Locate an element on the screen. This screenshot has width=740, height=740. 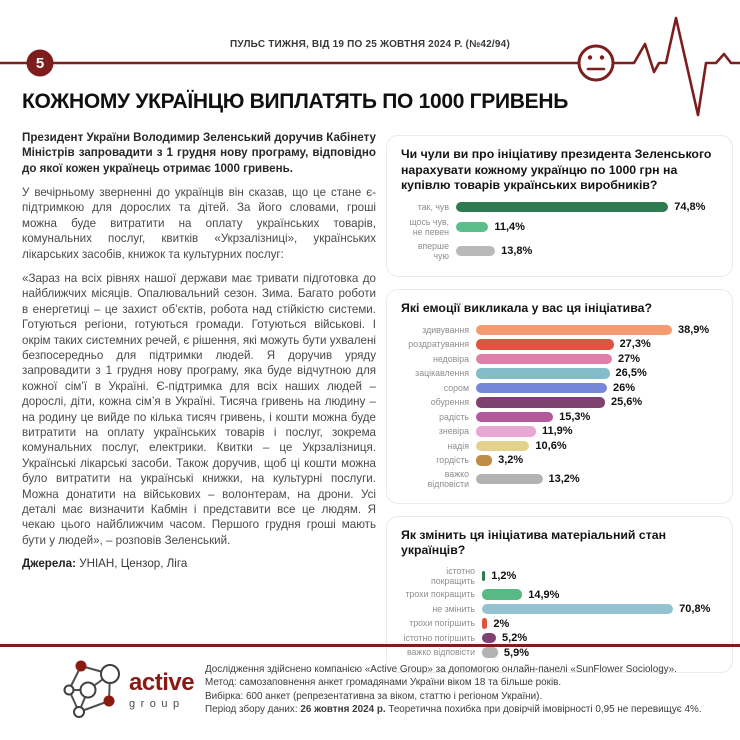
footer-divider is located at coordinates (370, 645).